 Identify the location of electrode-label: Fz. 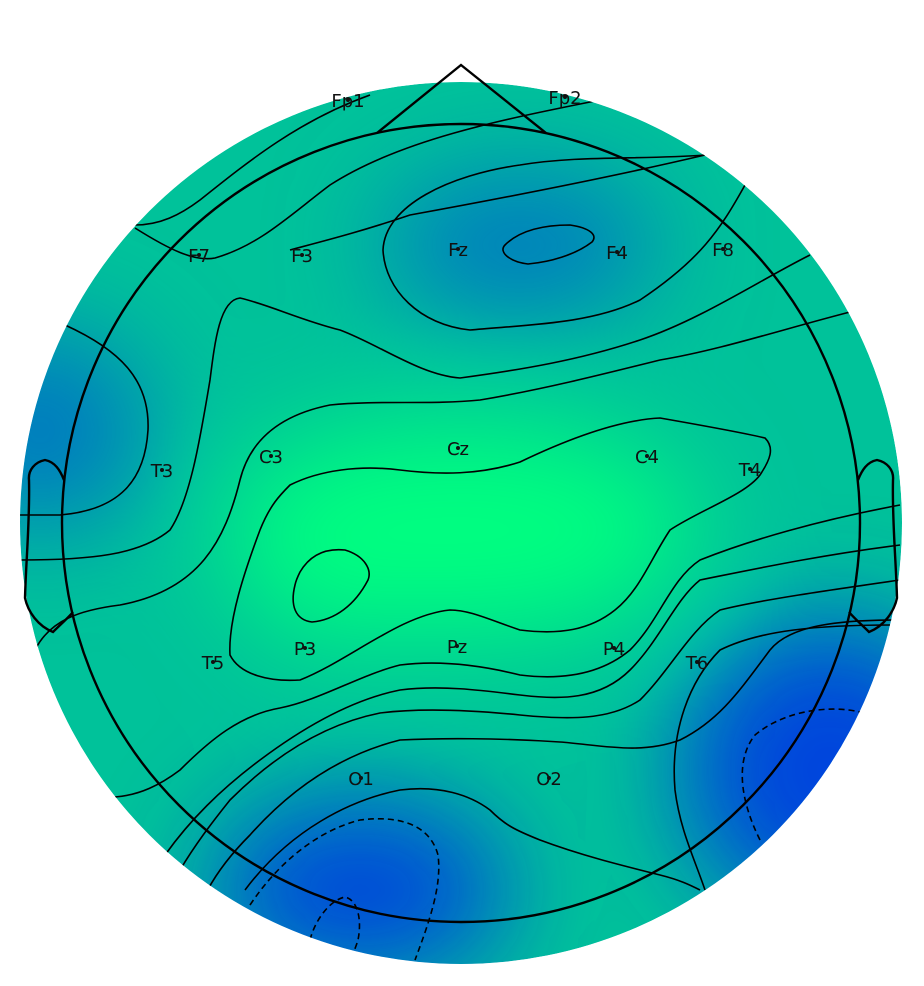
(458, 250).